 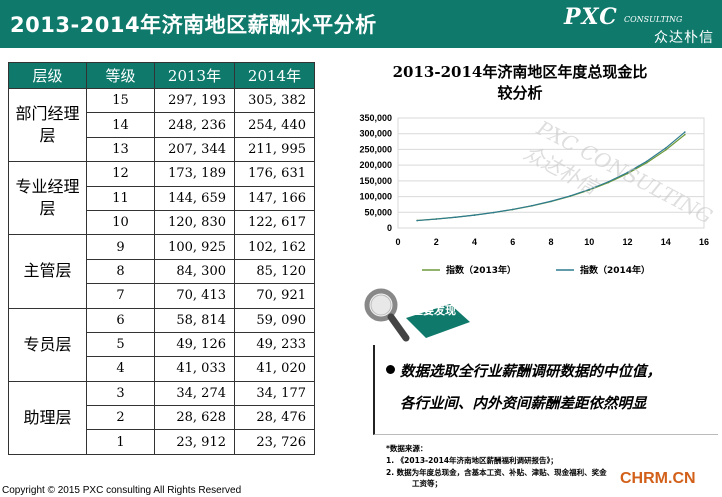 I want to click on y-tick-label: 300,000, so click(x=375, y=134).